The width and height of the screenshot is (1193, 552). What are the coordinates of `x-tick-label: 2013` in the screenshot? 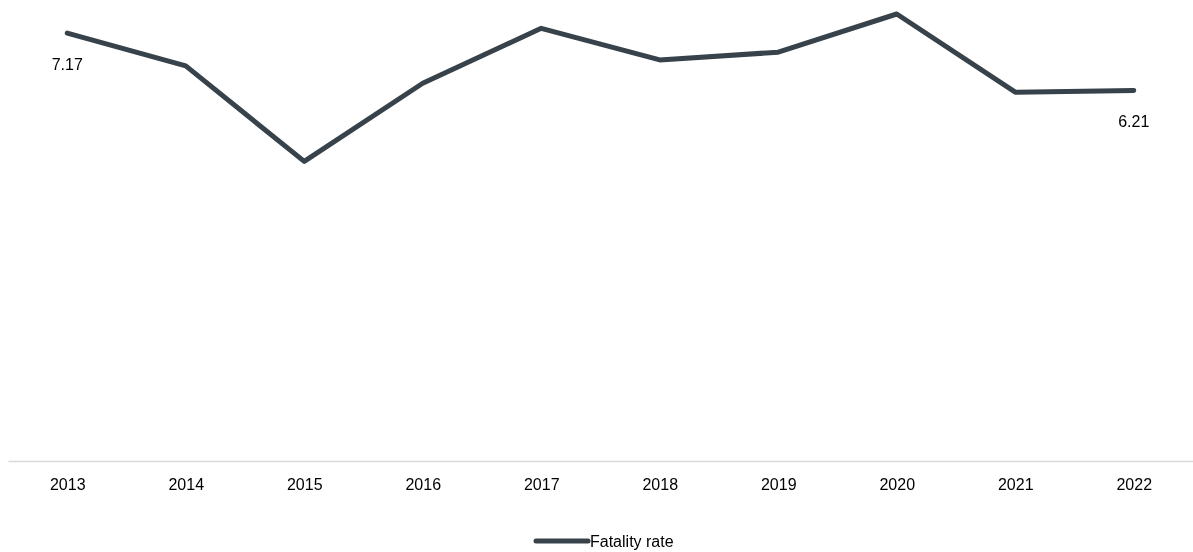 It's located at (67, 485).